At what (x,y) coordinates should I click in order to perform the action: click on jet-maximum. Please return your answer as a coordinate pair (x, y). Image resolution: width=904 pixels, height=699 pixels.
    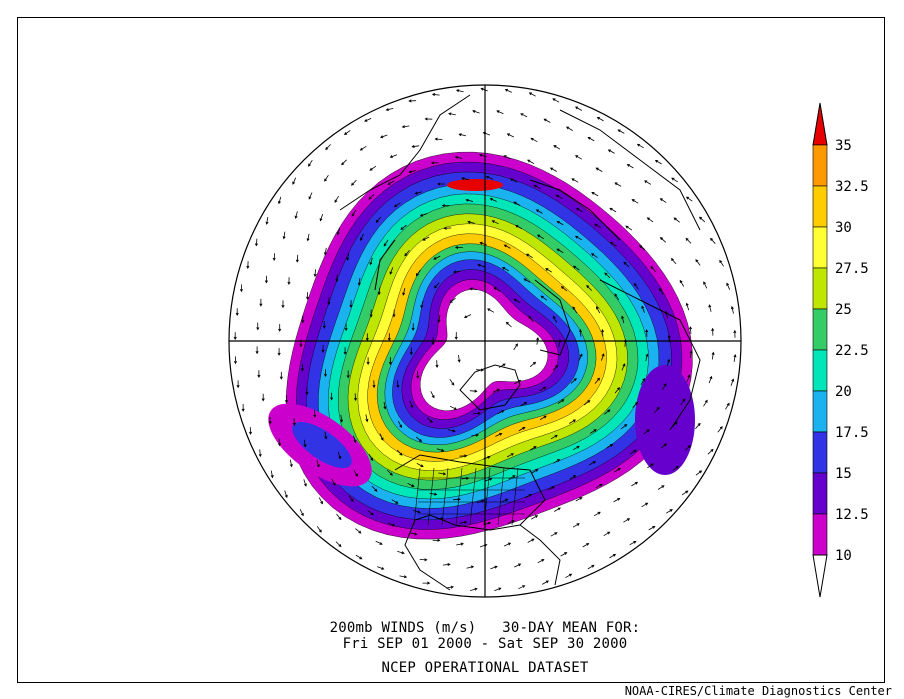
    Looking at the image, I should click on (475, 185).